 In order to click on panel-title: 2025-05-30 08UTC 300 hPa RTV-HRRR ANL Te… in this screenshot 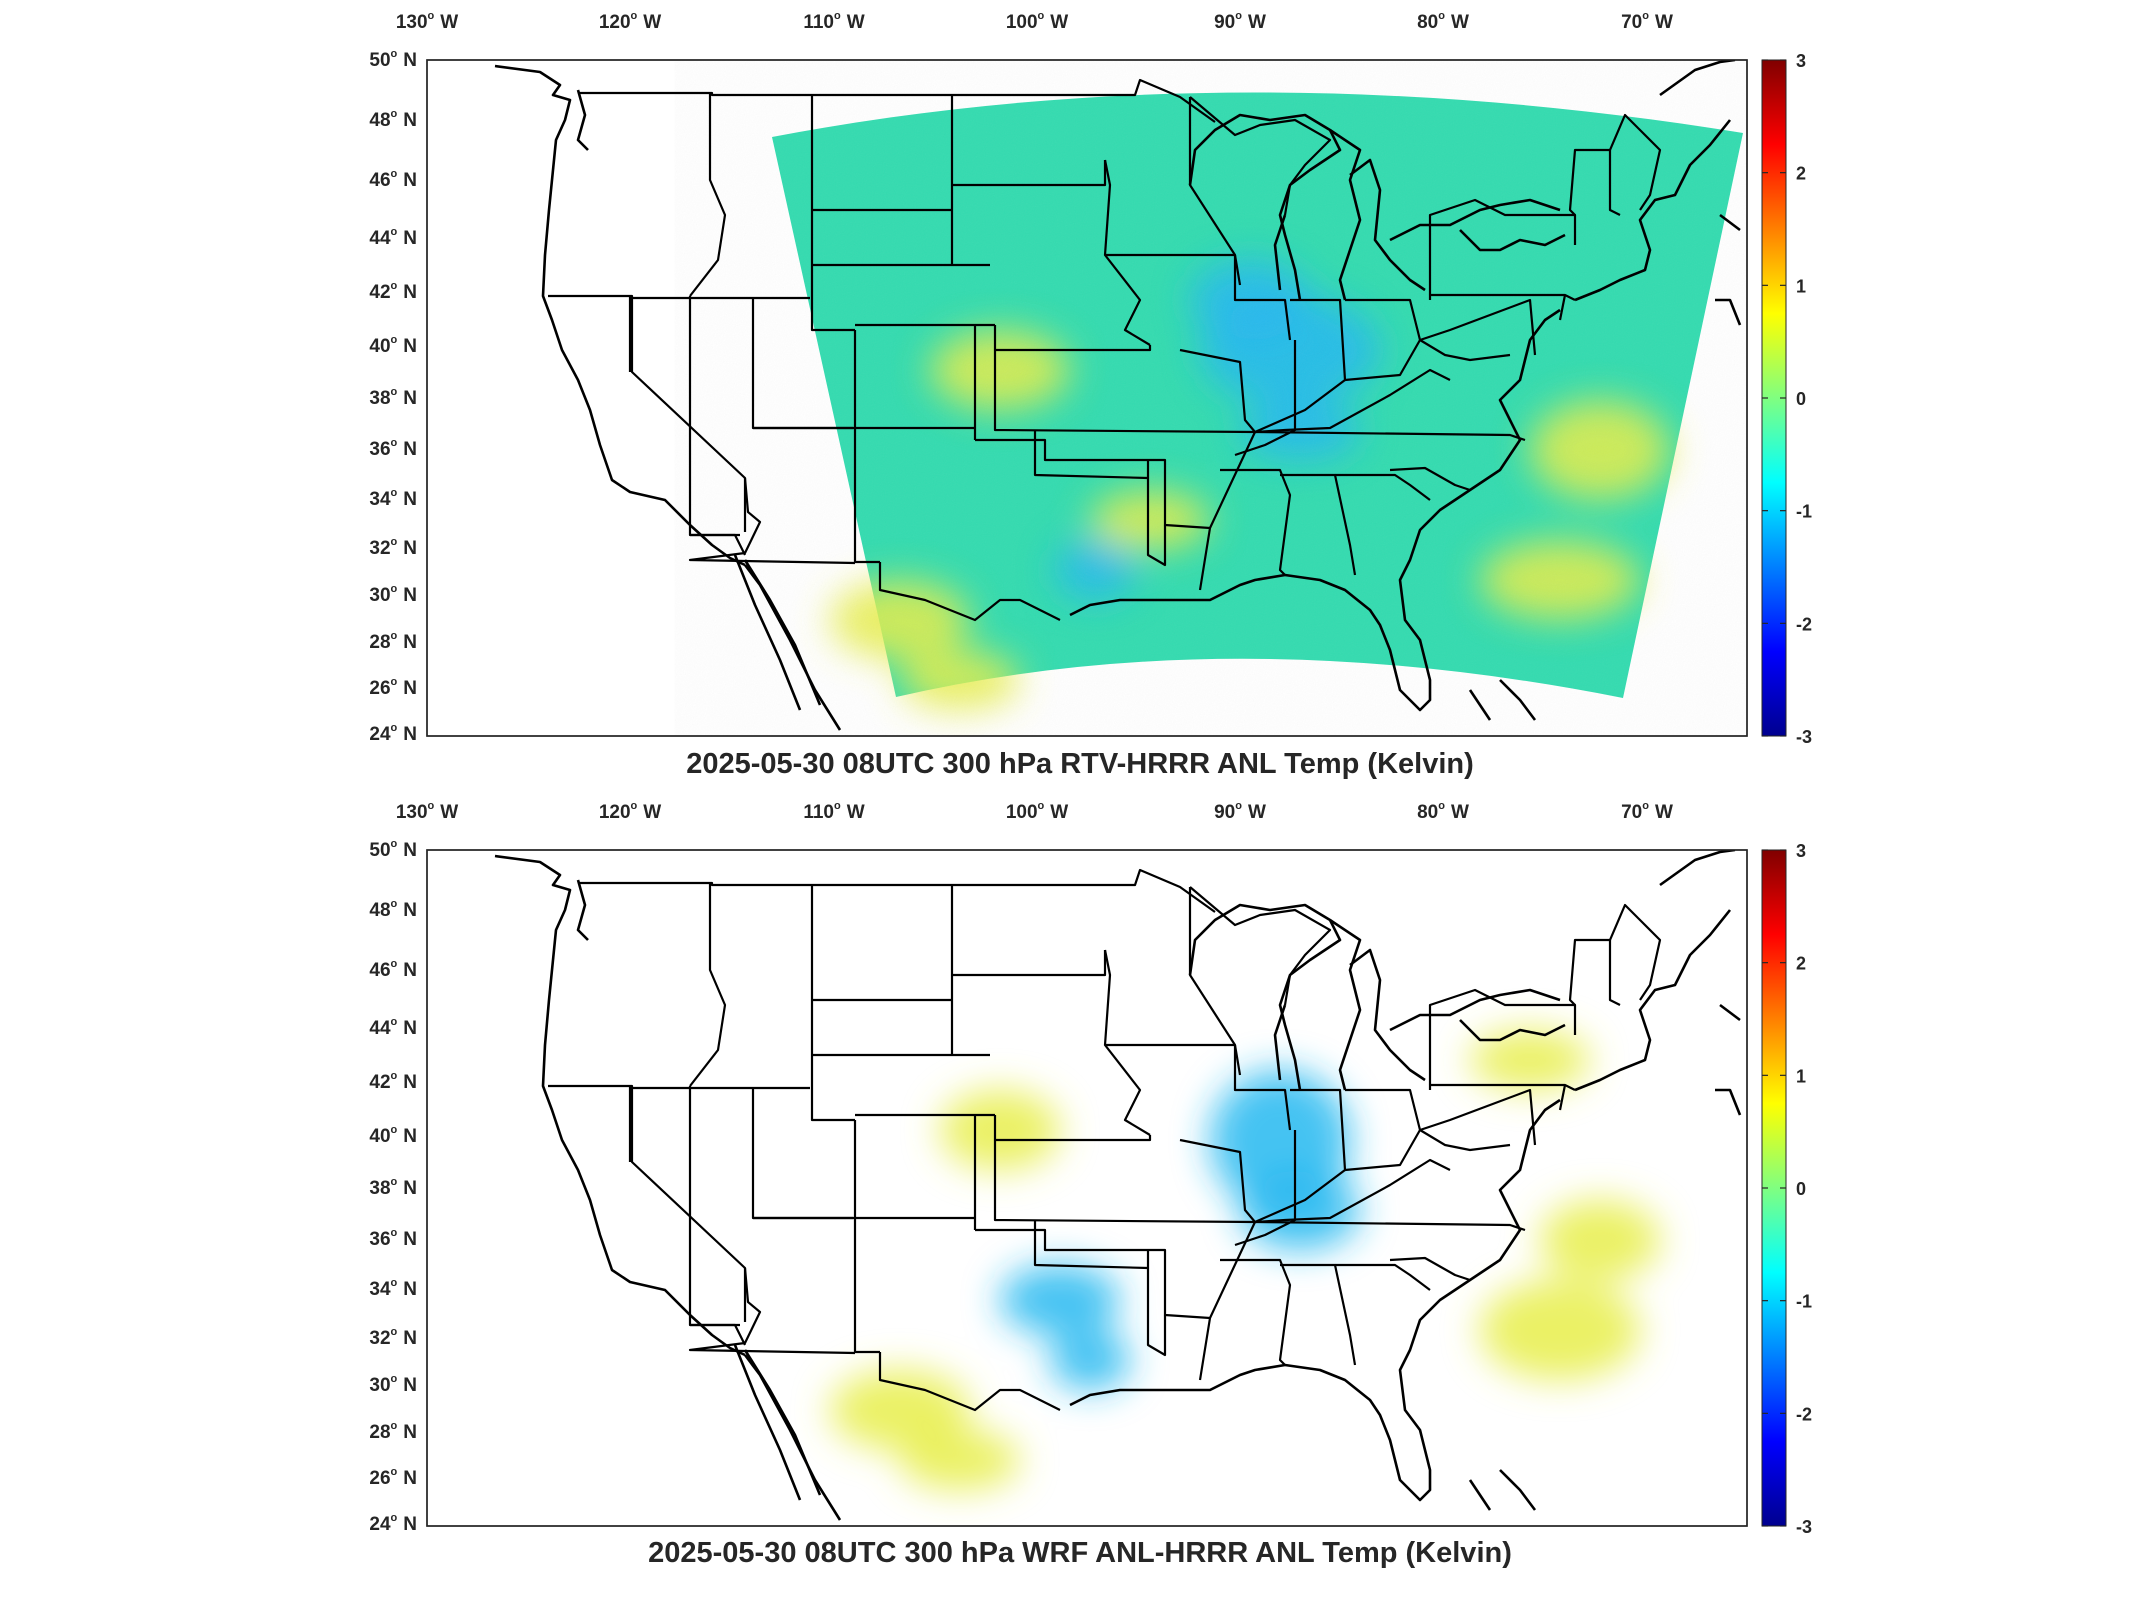, I will do `click(1080, 764)`.